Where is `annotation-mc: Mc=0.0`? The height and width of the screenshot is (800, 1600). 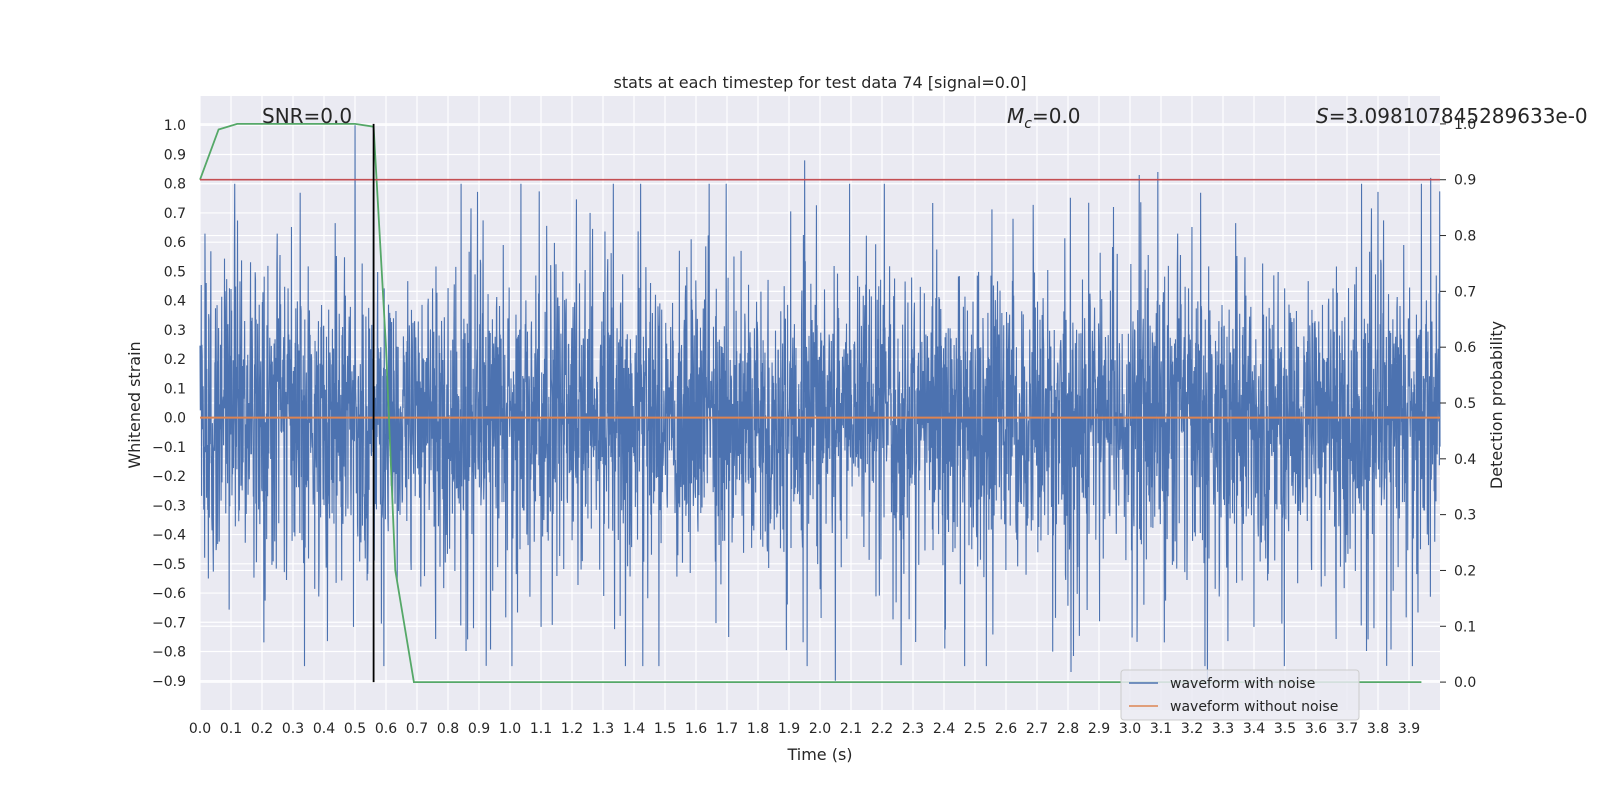
annotation-mc: Mc=0.0 is located at coordinates (1044, 118).